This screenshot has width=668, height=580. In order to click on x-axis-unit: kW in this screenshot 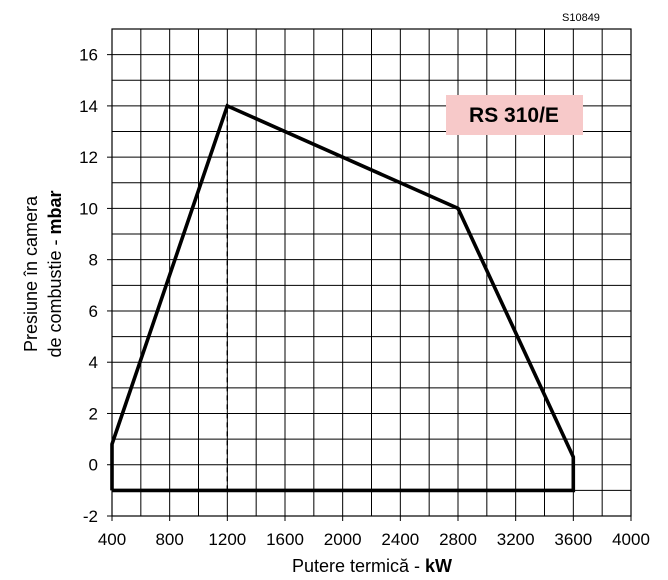, I will do `click(438, 566)`.